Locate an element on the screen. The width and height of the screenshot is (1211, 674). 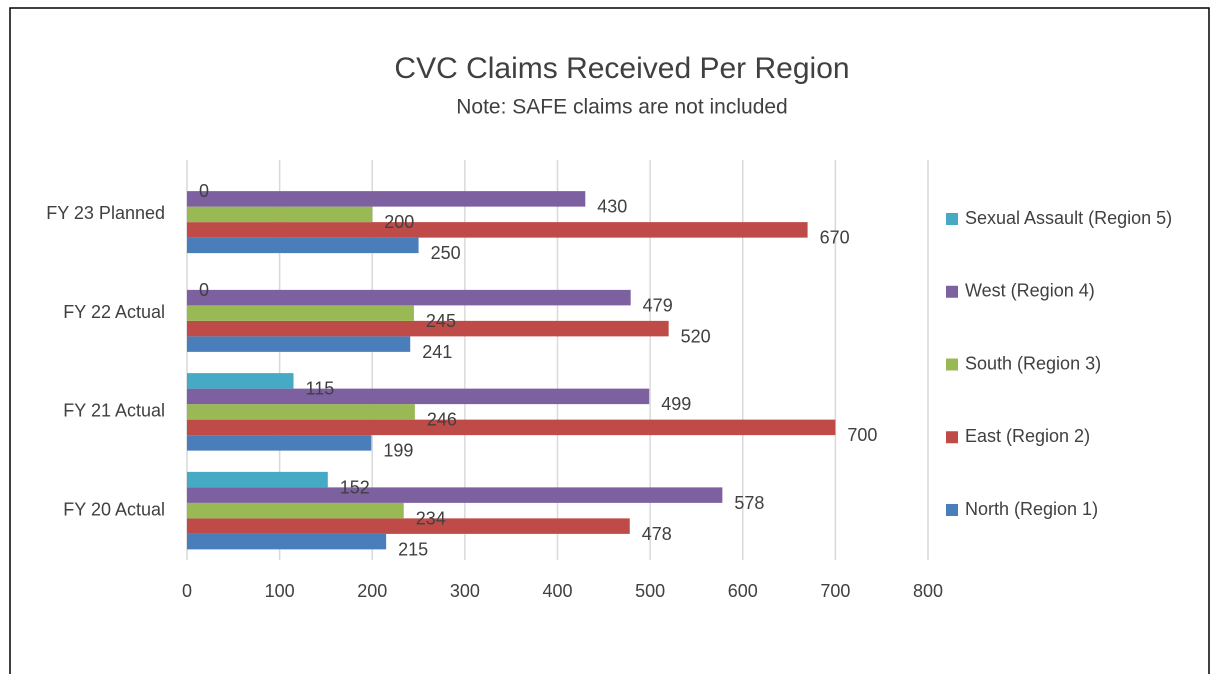
data-label: 234 is located at coordinates (431, 518).